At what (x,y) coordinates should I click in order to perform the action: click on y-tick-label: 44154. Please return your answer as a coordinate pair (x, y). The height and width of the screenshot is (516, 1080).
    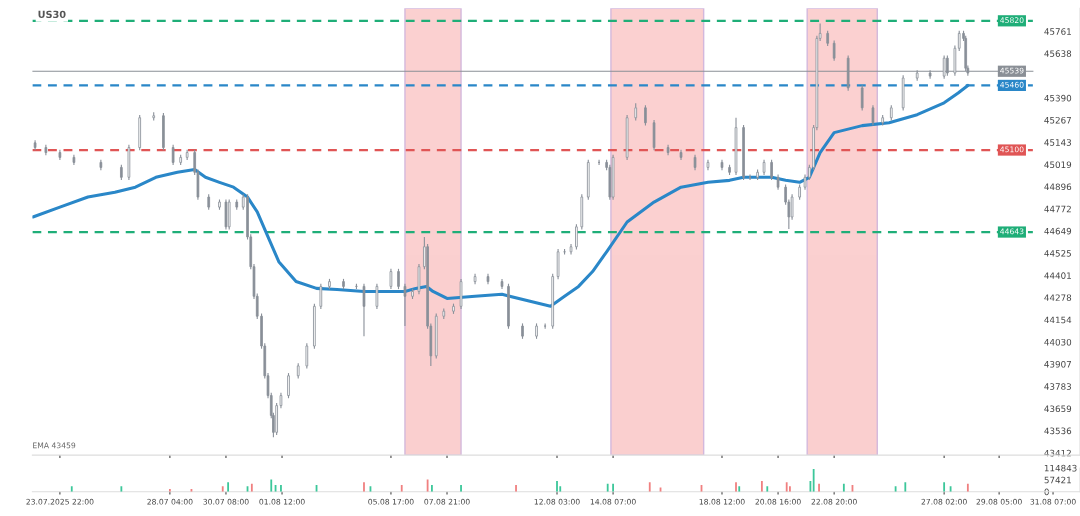
    Looking at the image, I should click on (1058, 320).